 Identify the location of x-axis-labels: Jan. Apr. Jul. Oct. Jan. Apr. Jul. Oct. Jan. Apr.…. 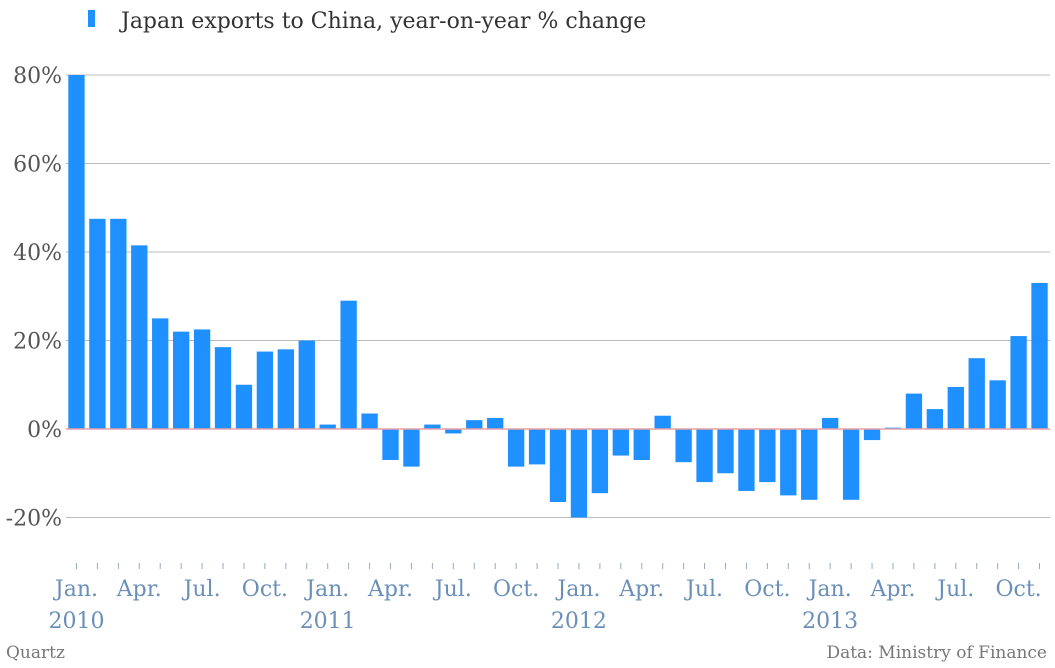
(544, 605).